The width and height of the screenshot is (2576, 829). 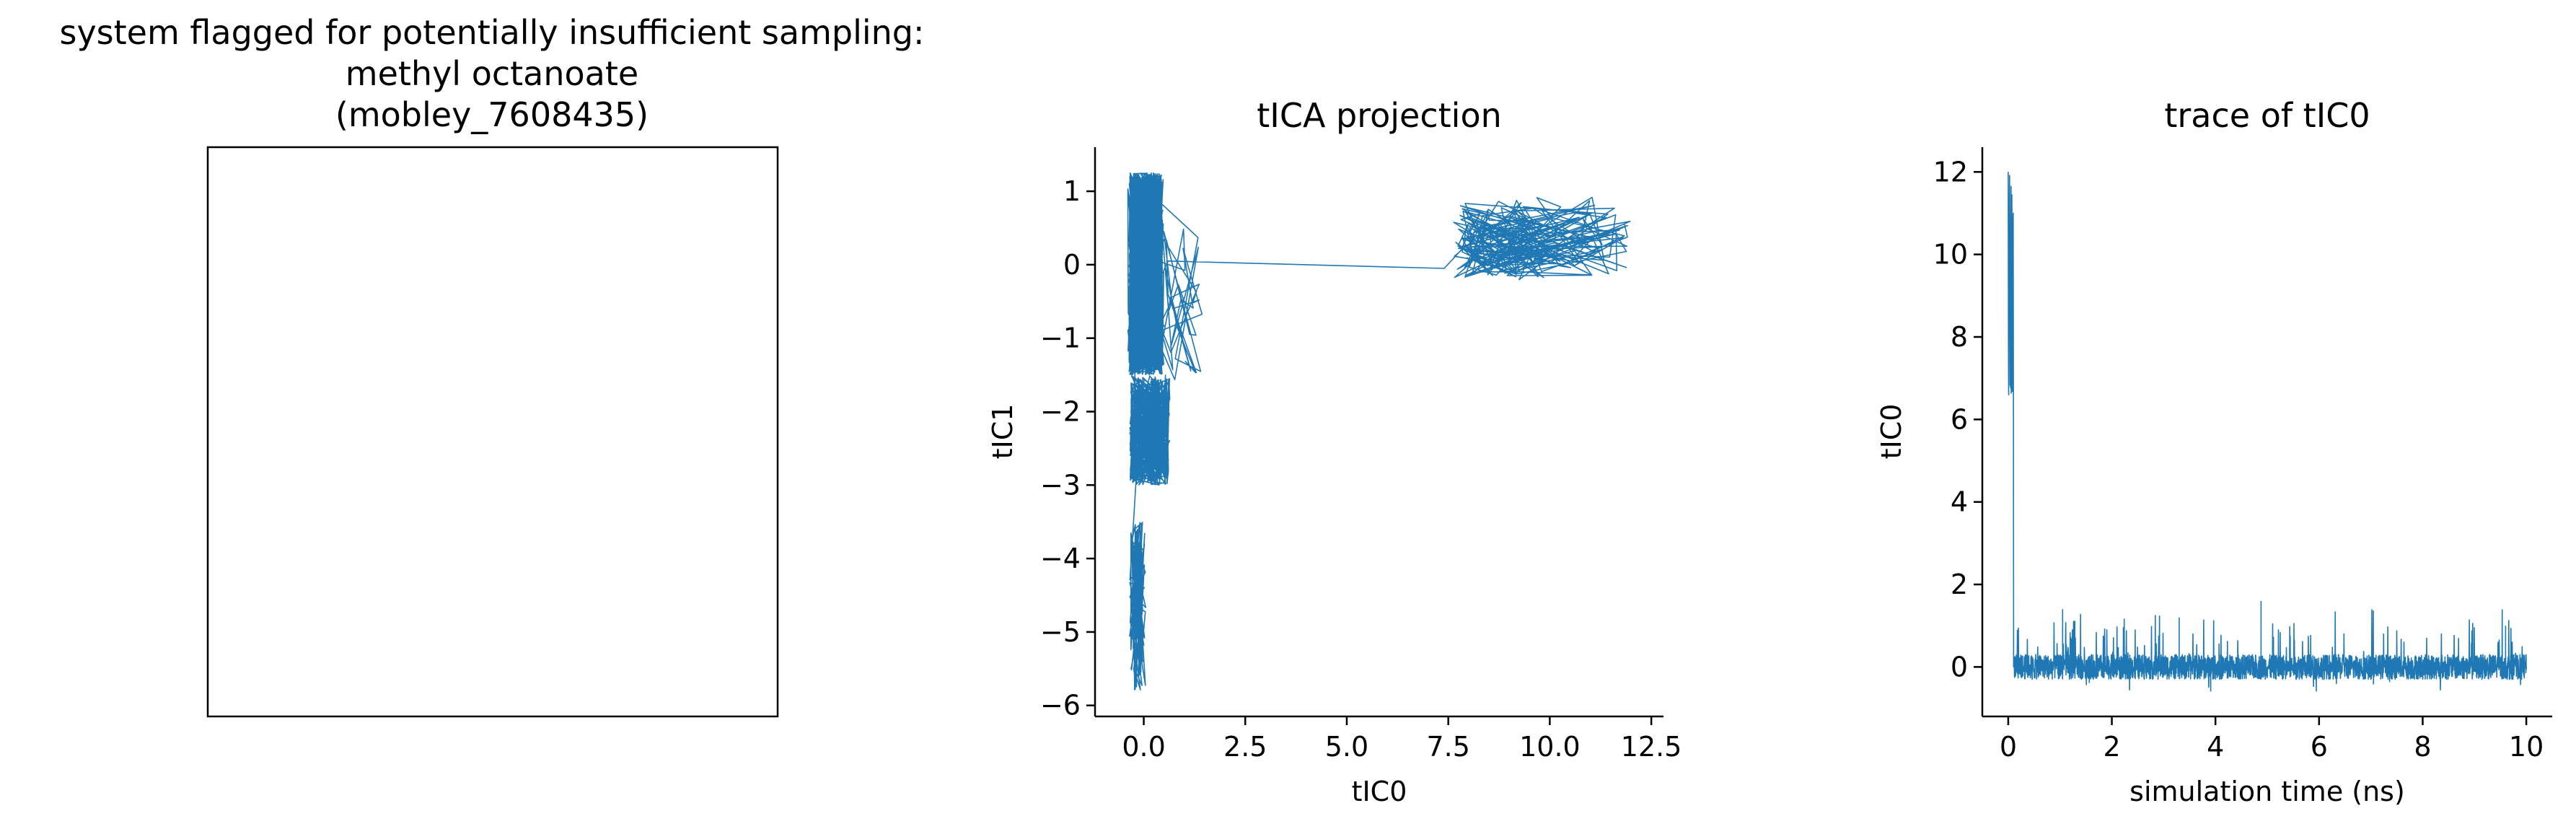 What do you see at coordinates (1067, 448) in the screenshot?
I see `tica-y-ticks: −6 −5 −4 −3 −2 −1 0 1` at bounding box center [1067, 448].